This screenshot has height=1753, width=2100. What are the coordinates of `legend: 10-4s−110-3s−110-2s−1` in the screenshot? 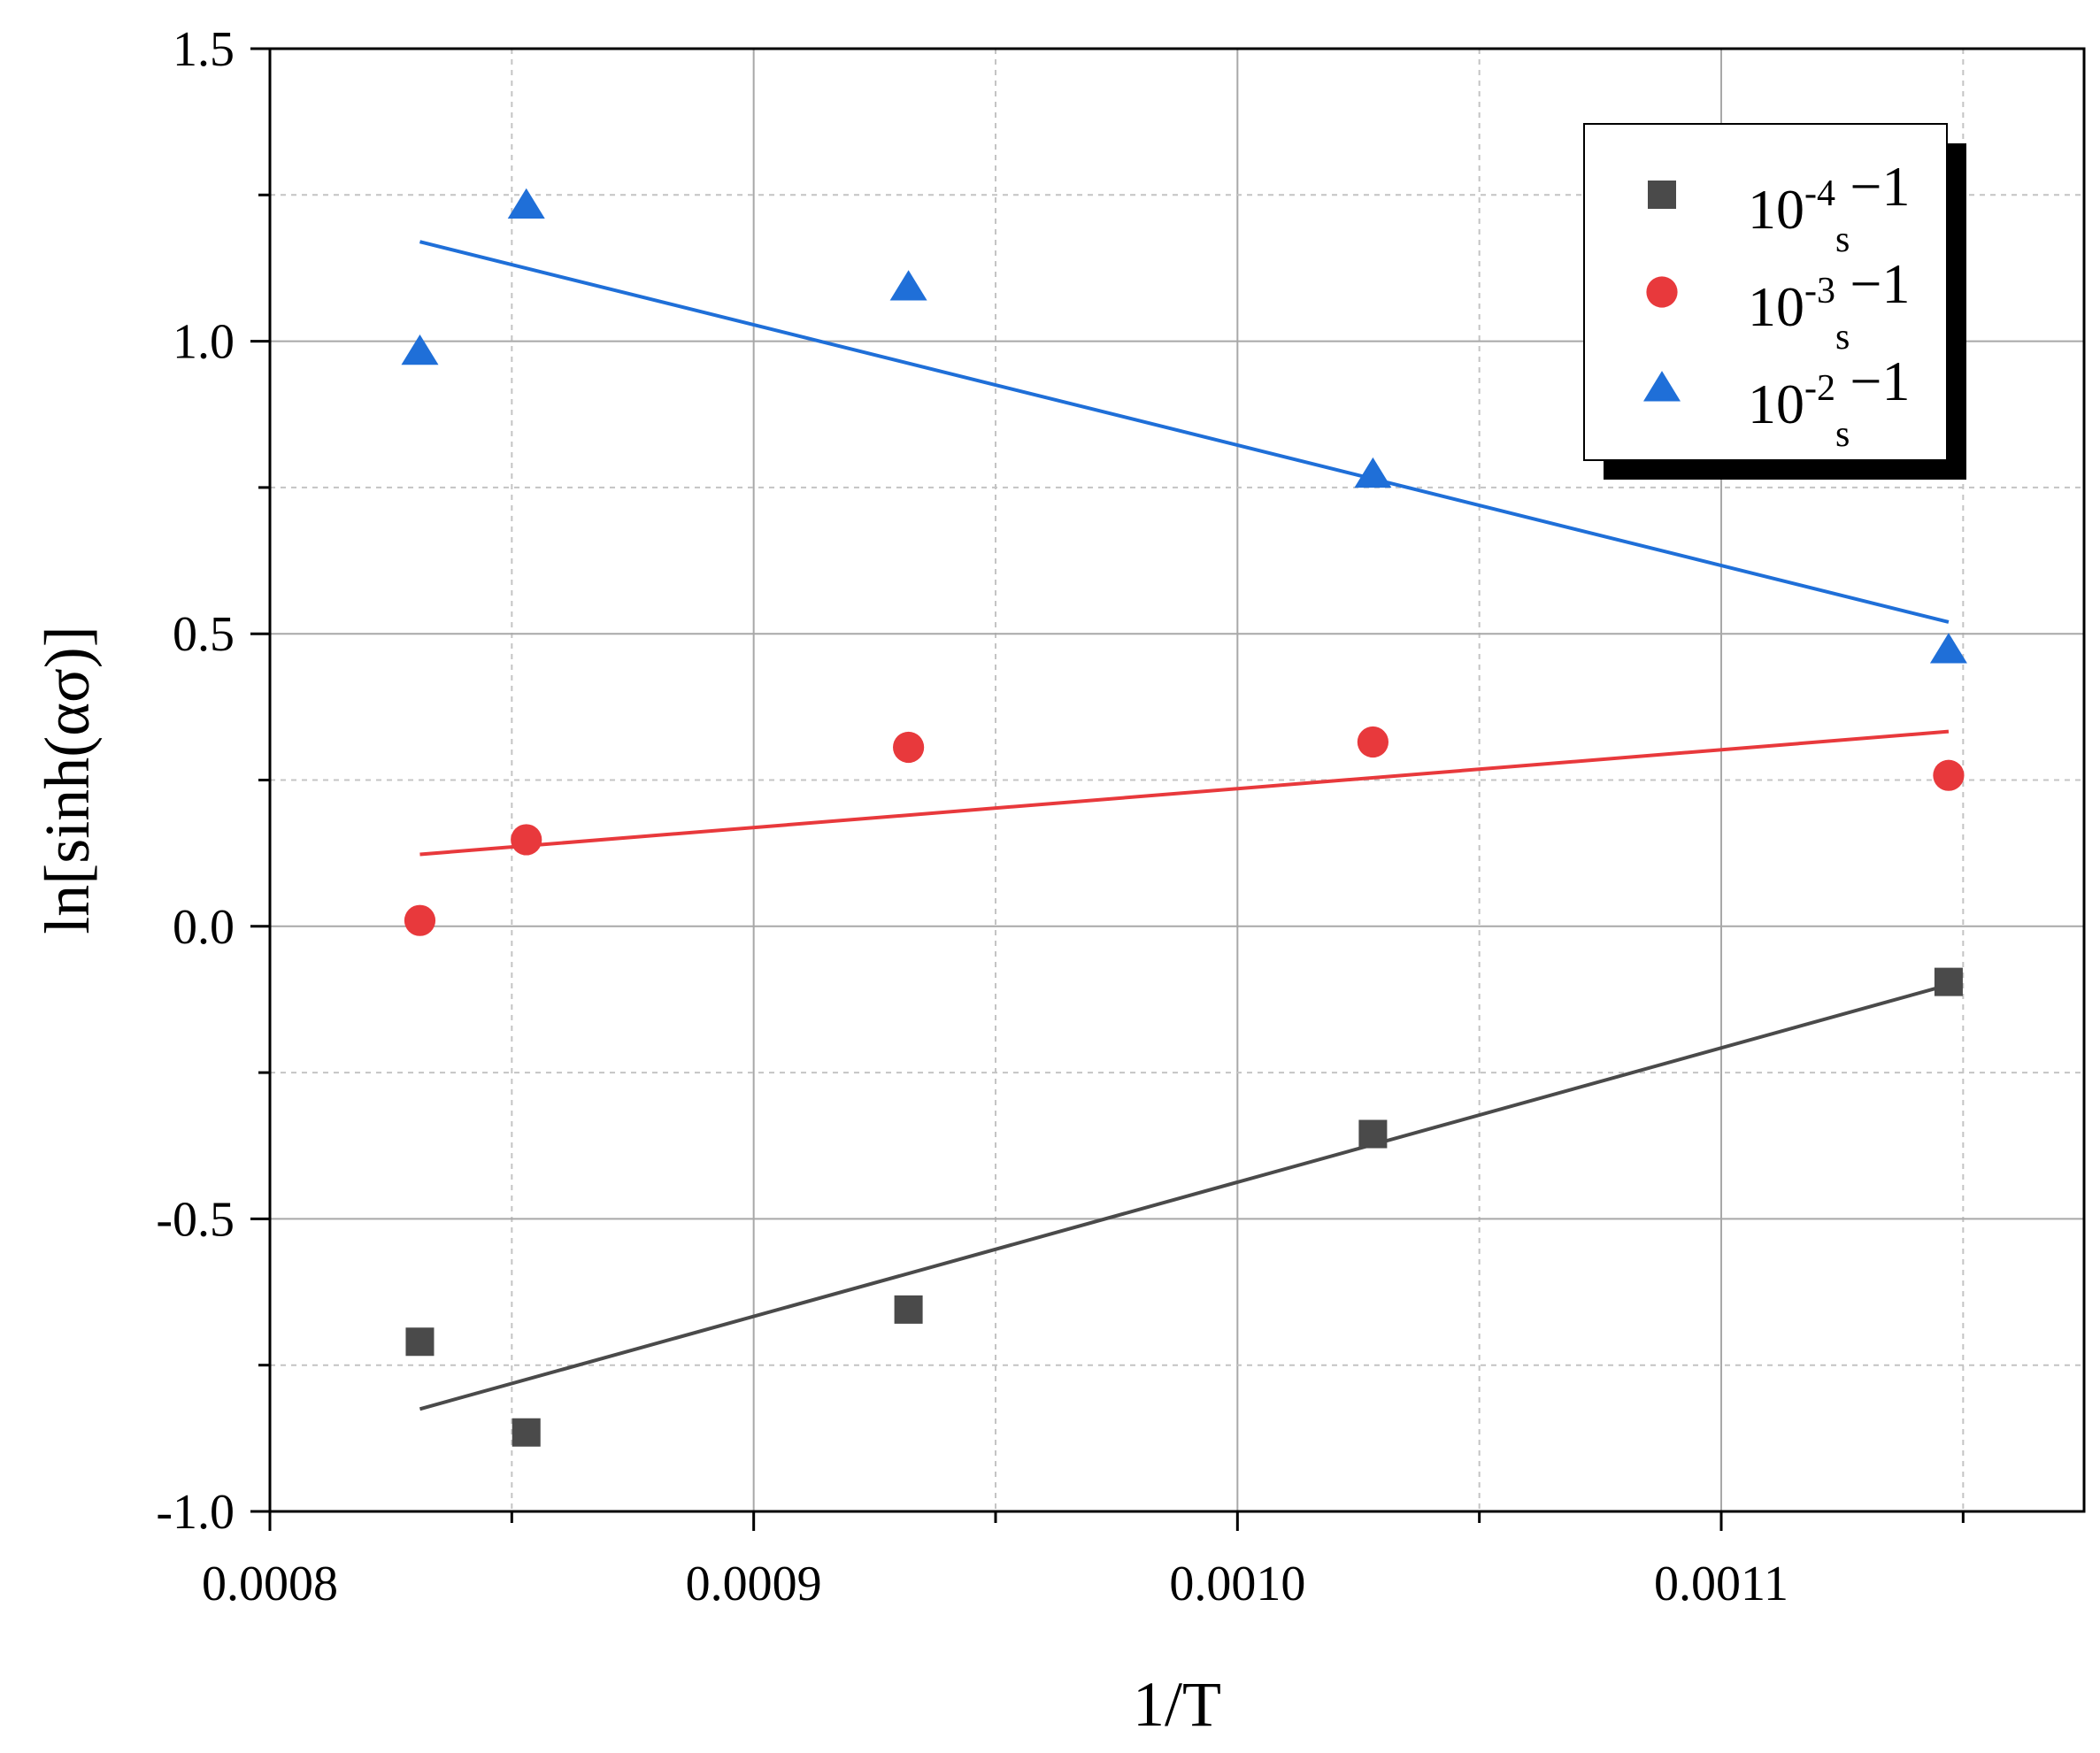 It's located at (1774, 301).